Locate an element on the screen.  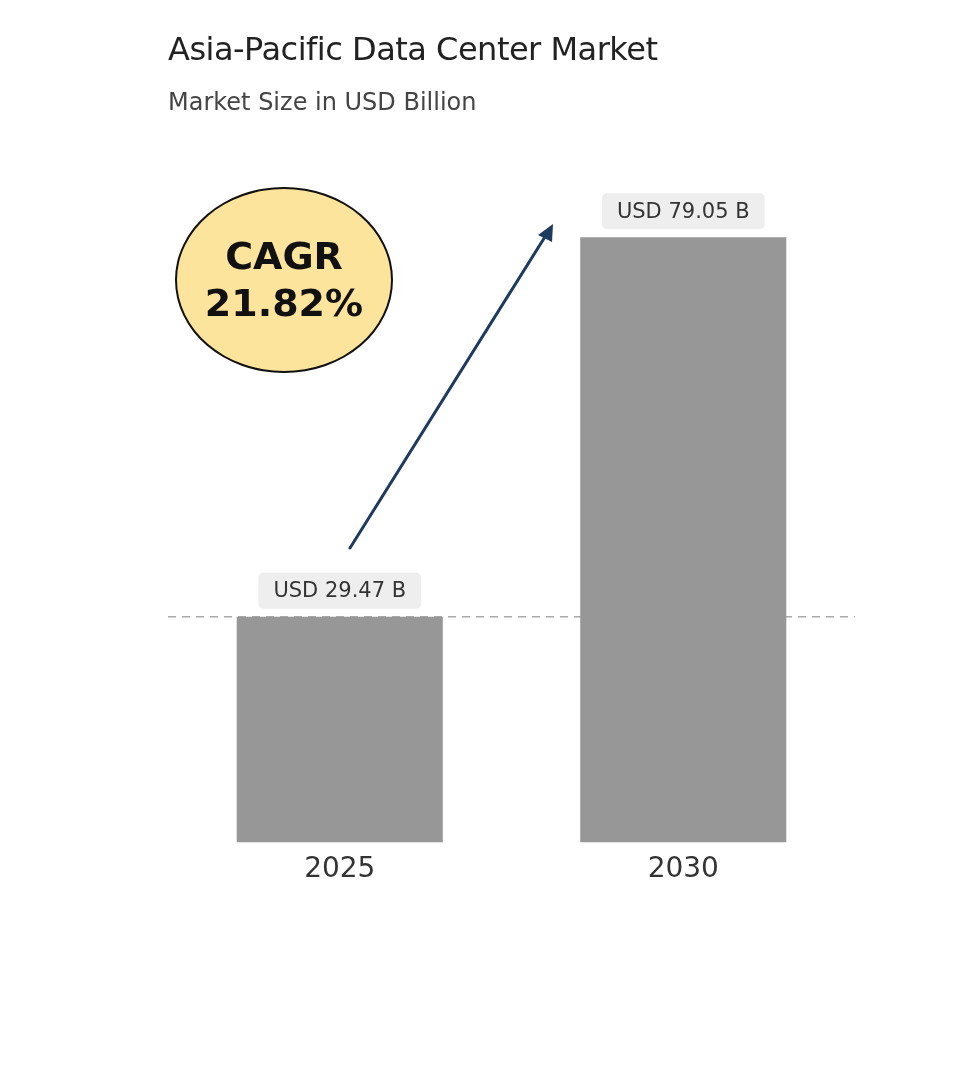
chart-title: Asia-Pacific Data Center Market is located at coordinates (413, 49).